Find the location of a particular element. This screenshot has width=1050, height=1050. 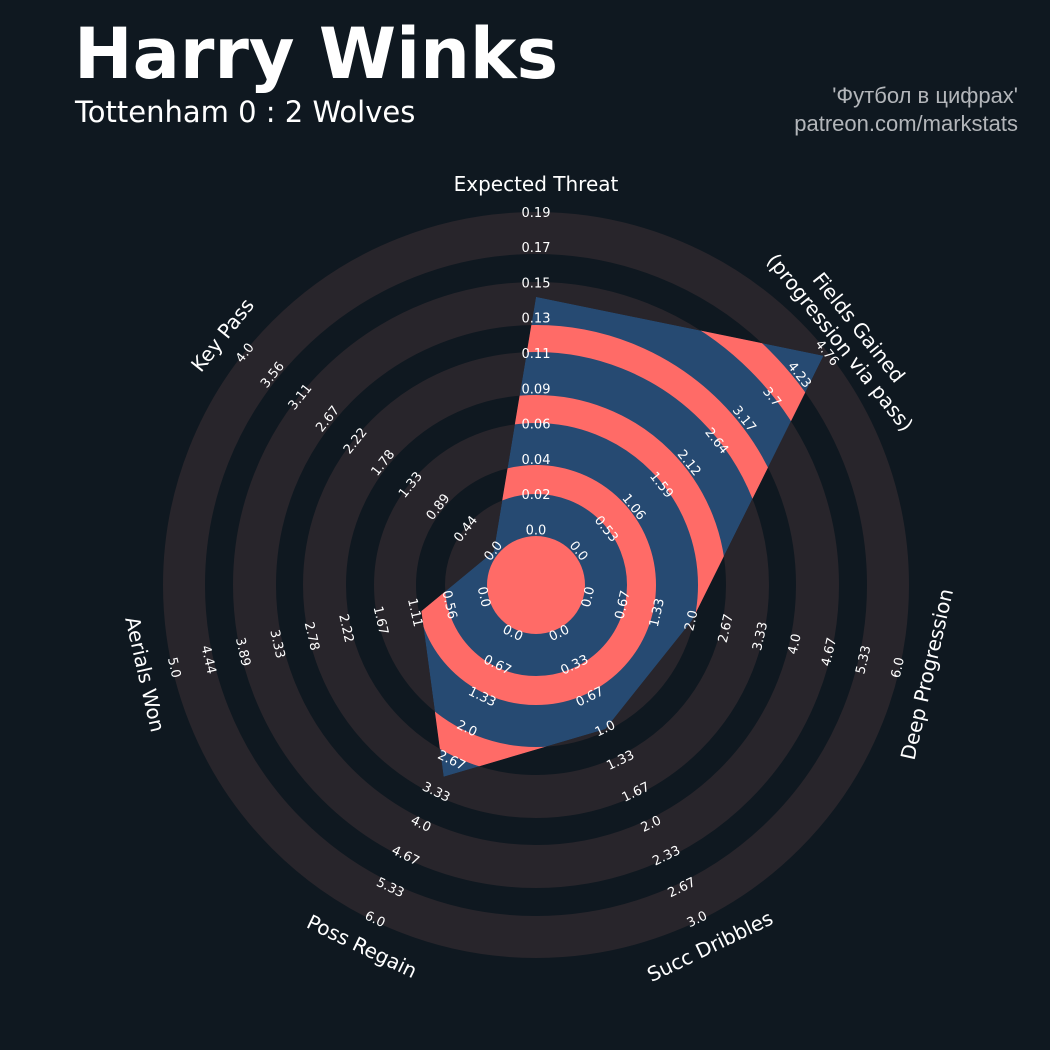

param-label-line: Aerials Won is located at coordinates (145, 674).